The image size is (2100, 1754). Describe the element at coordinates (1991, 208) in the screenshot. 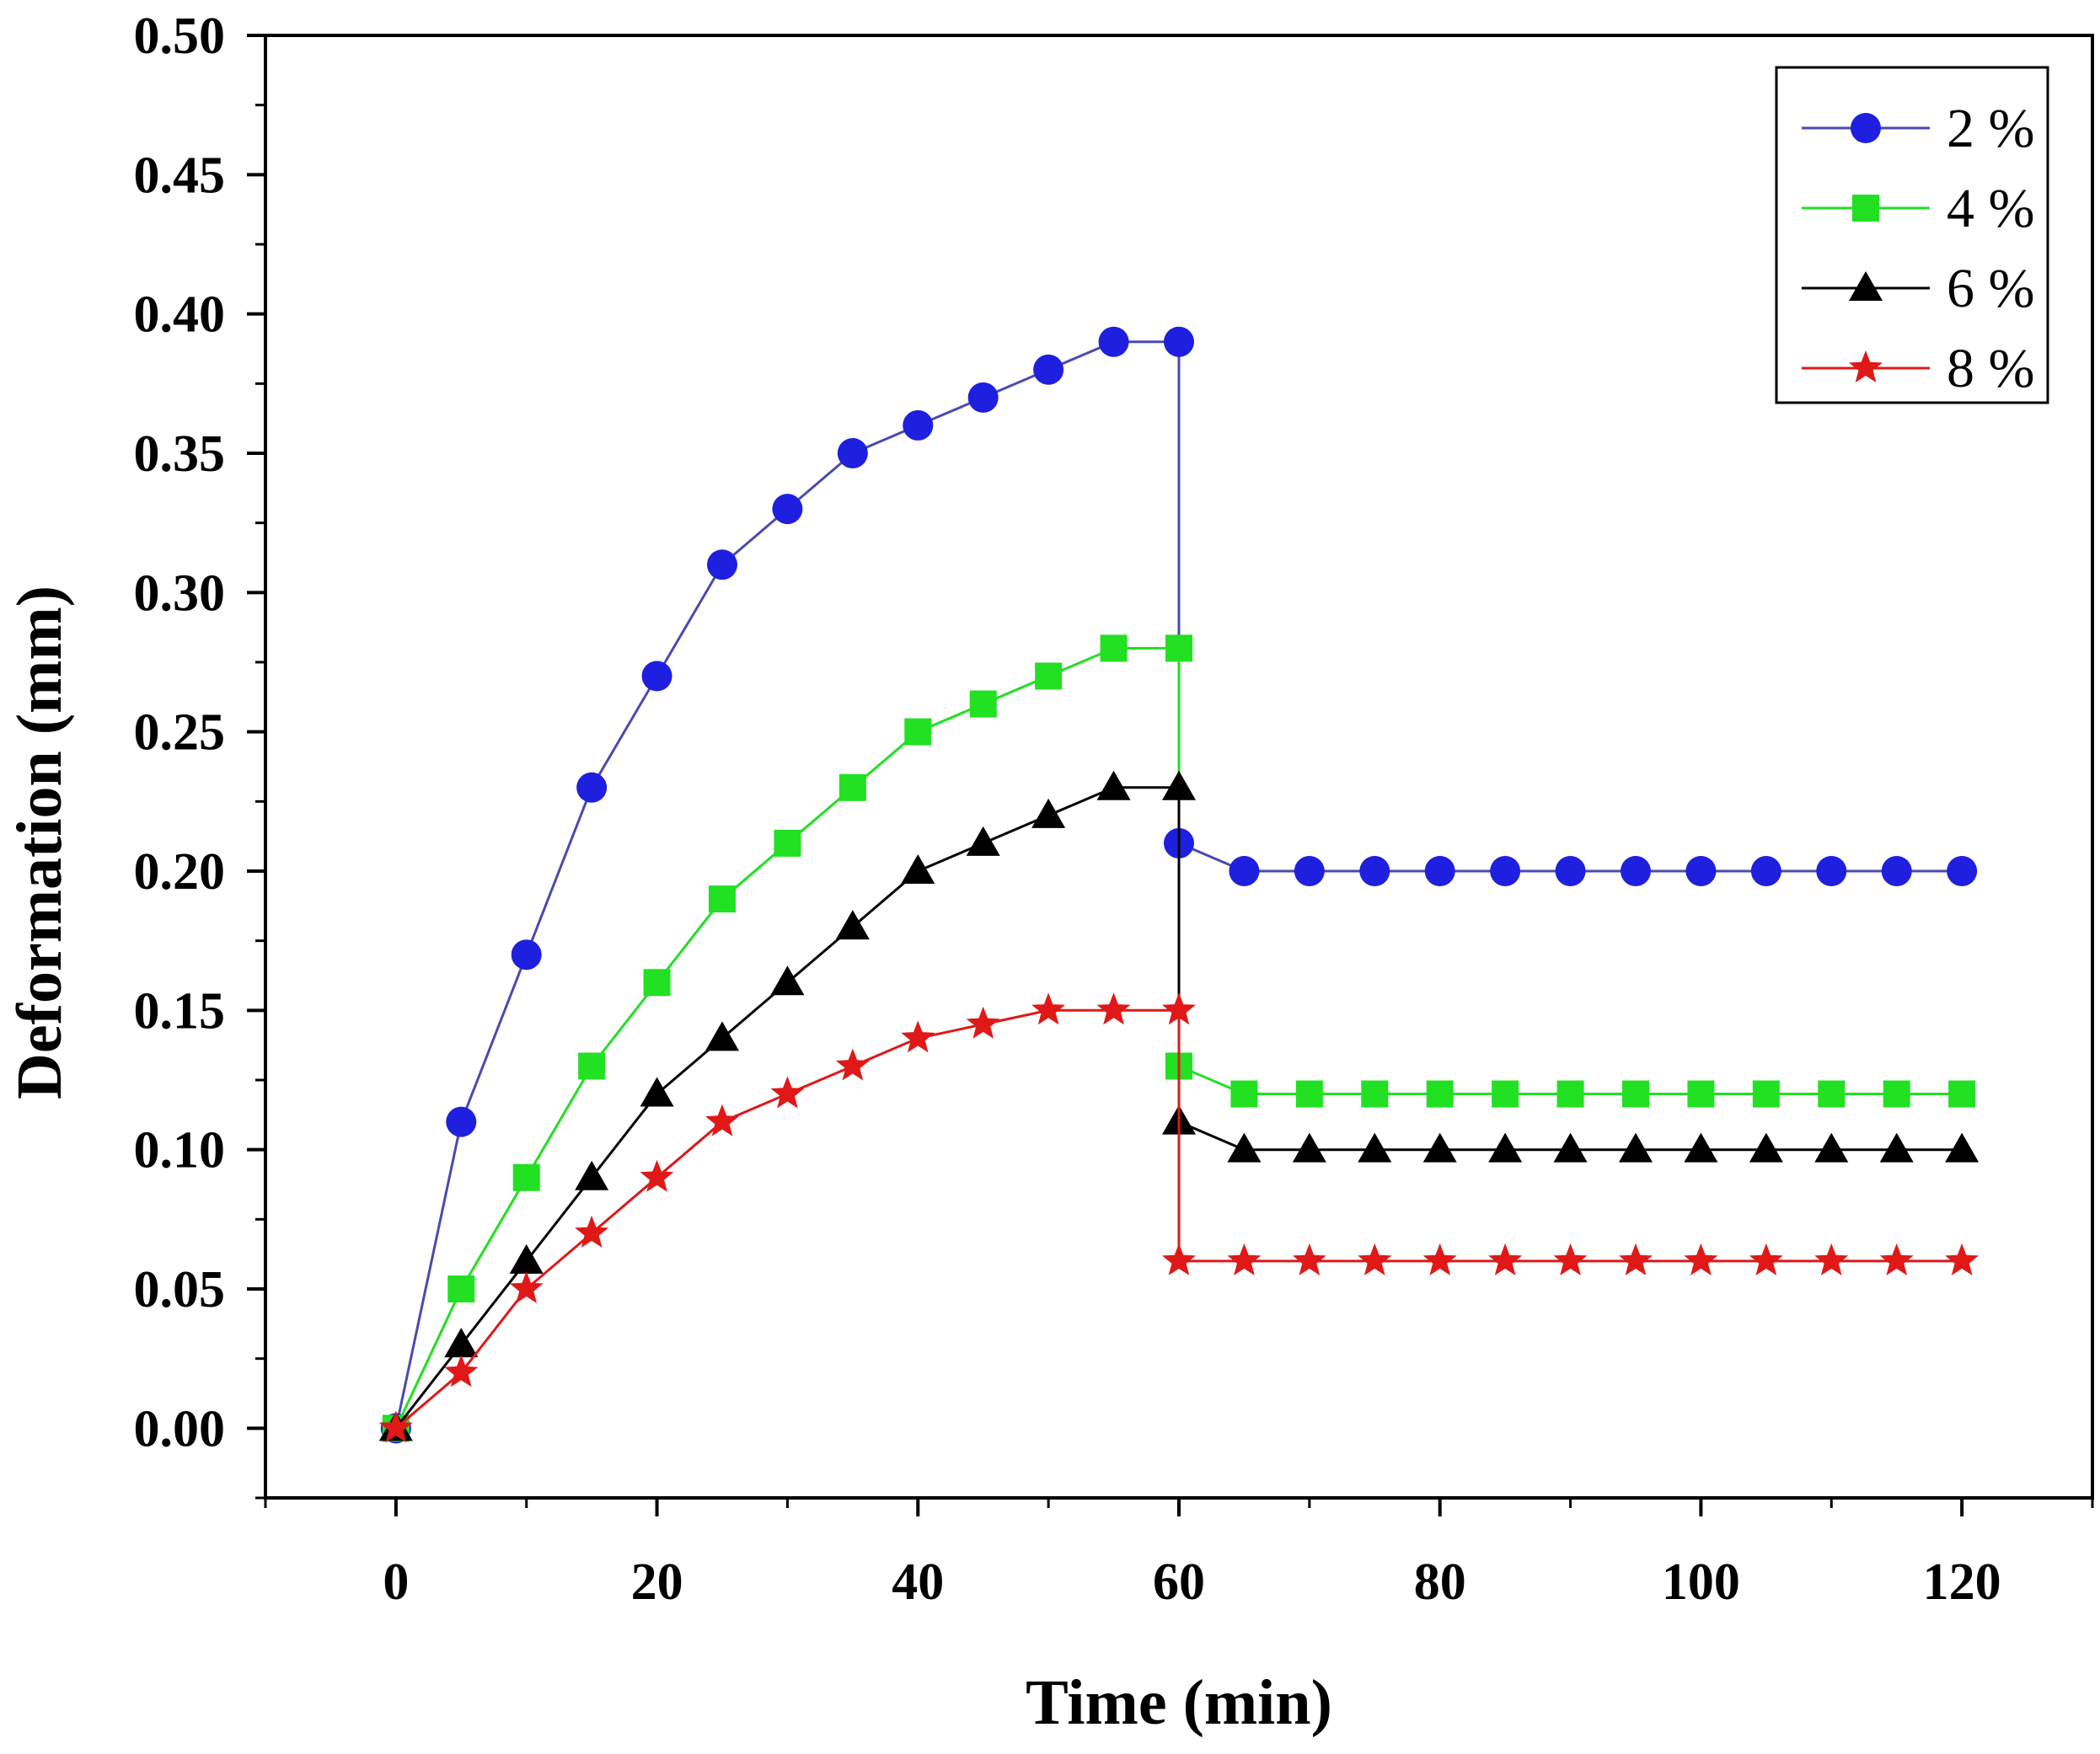

I see `legend-label: 4 %` at that location.